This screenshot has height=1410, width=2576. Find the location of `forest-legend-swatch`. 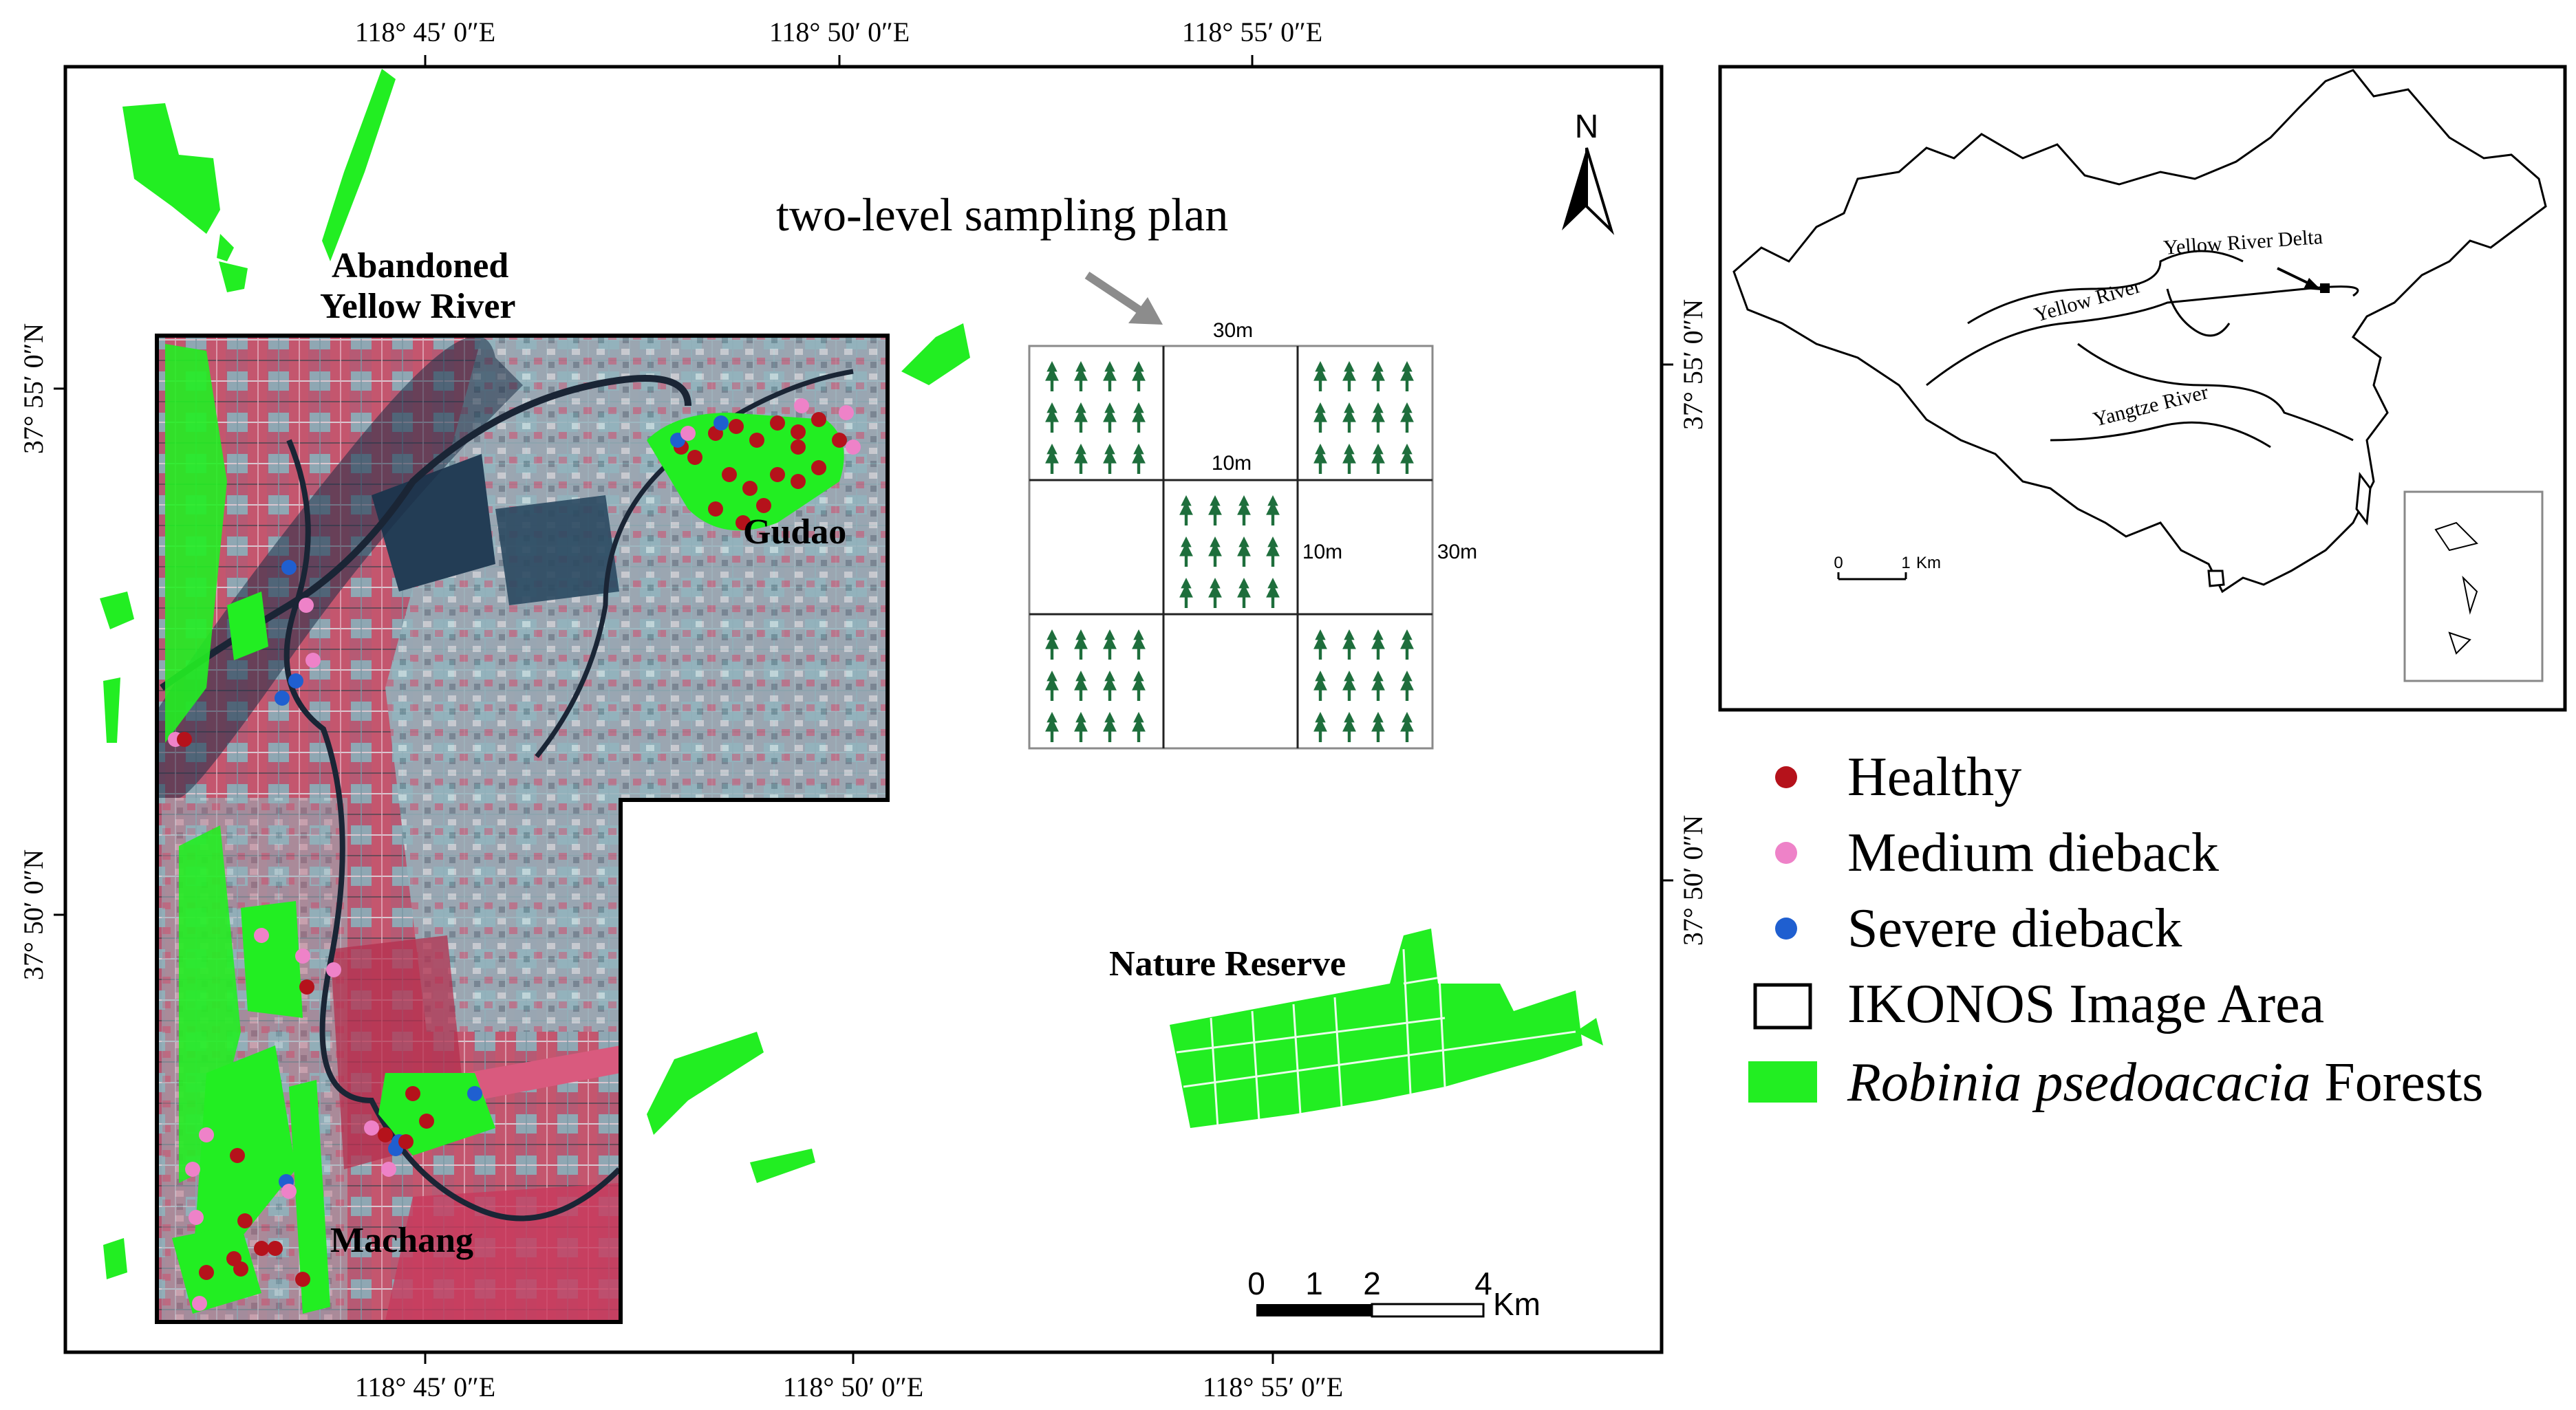

forest-legend-swatch is located at coordinates (1782, 1082).